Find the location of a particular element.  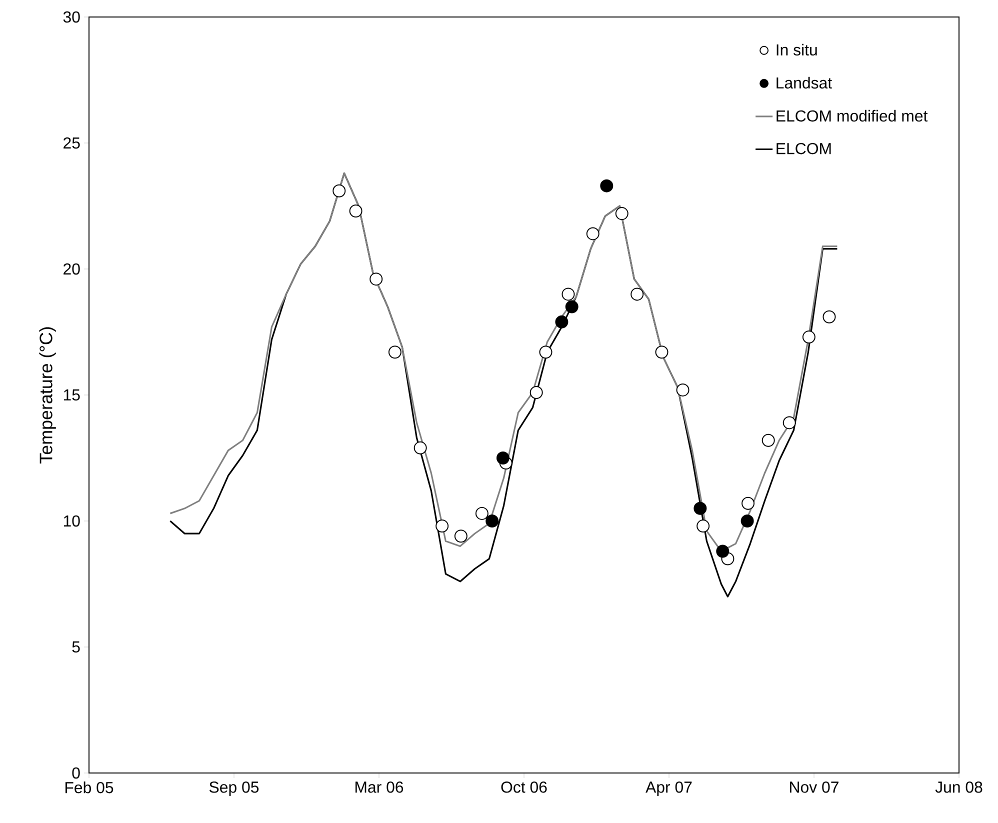

x-tick-label: Feb 05 is located at coordinates (90, 788).